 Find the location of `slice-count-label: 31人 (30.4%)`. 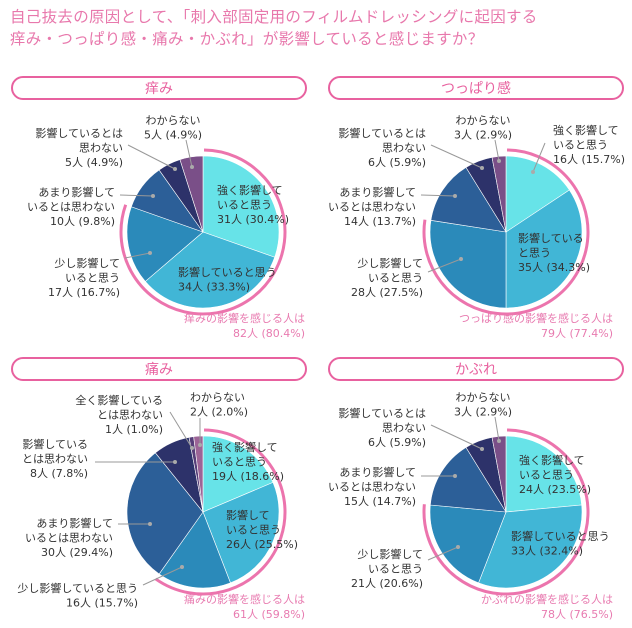

slice-count-label: 31人 (30.4%) is located at coordinates (253, 219).